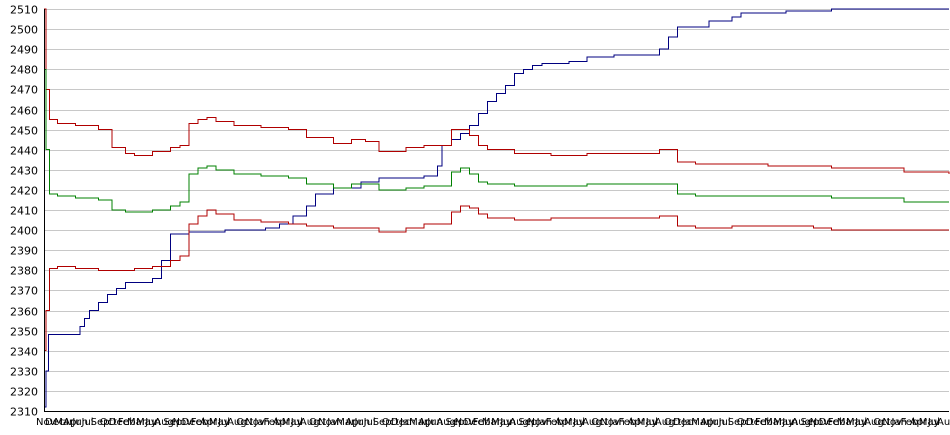 This screenshot has height=435, width=950. Describe the element at coordinates (24, 10) in the screenshot. I see `y-tick-label: 2510` at that location.